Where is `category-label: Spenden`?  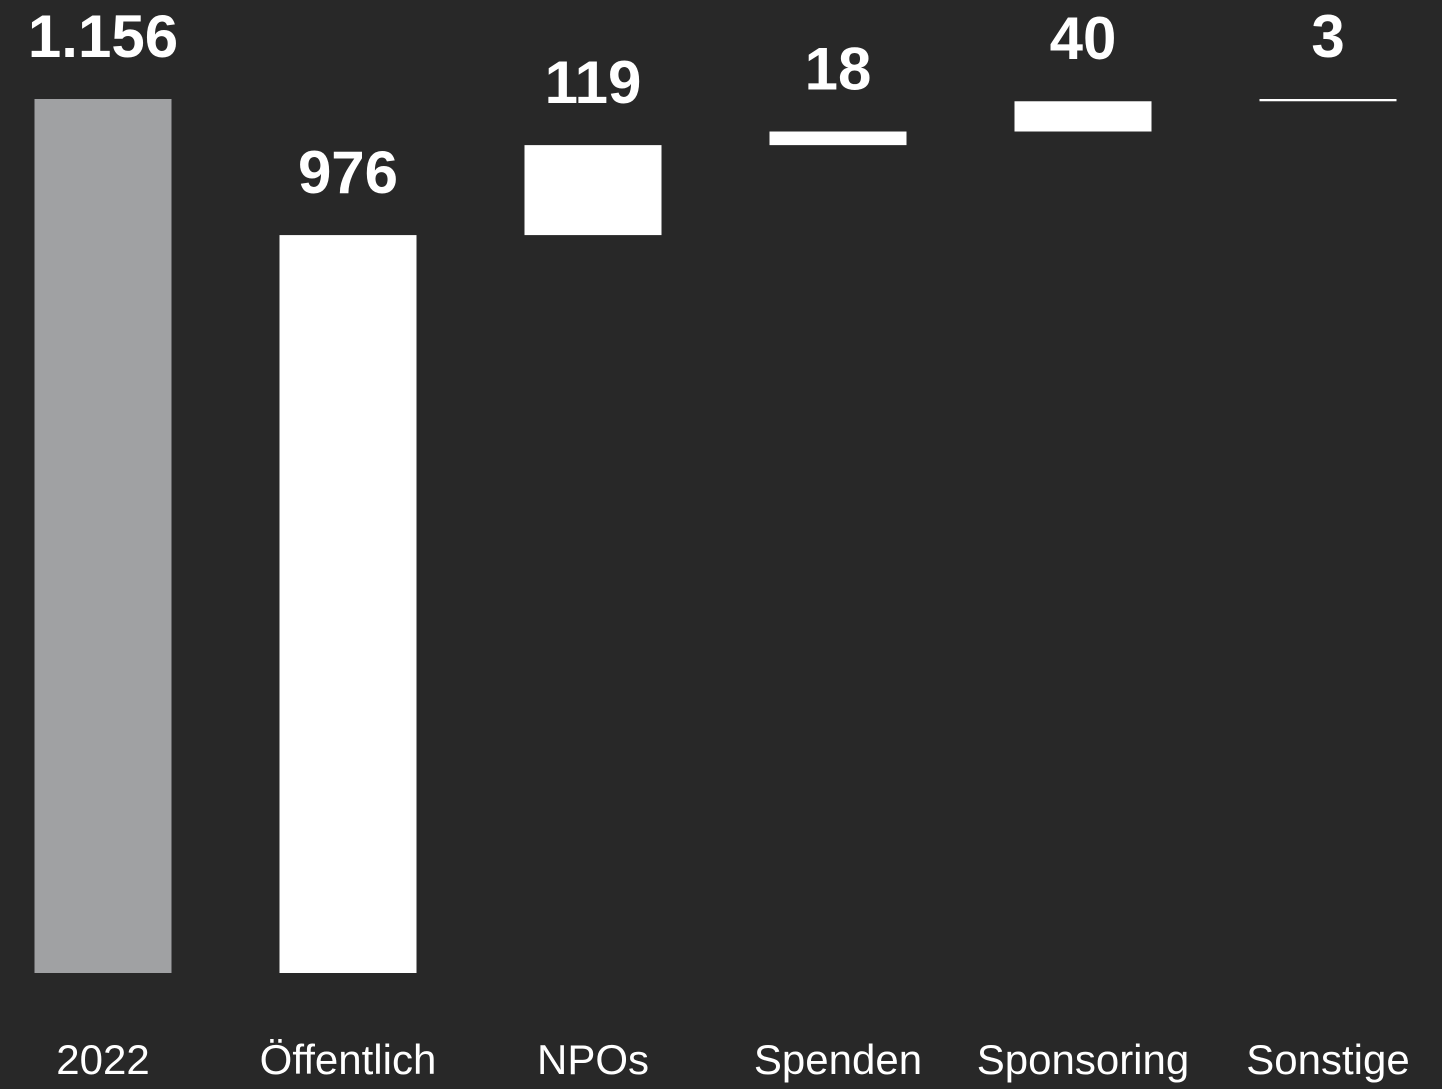 category-label: Spenden is located at coordinates (838, 1059).